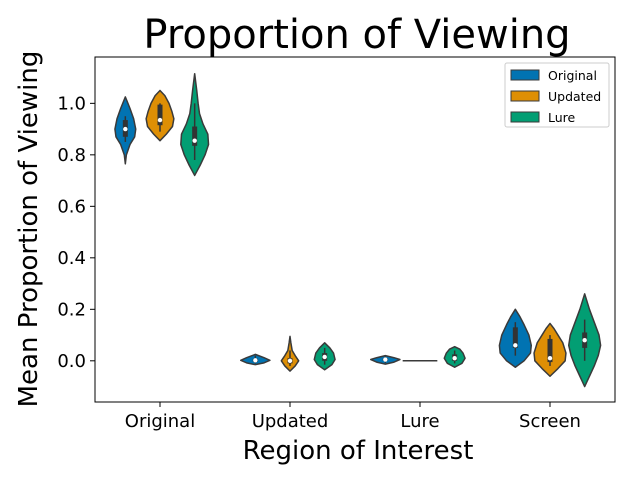 The image size is (640, 480). Describe the element at coordinates (550, 358) in the screenshot. I see `median-point-updated-screen` at that location.